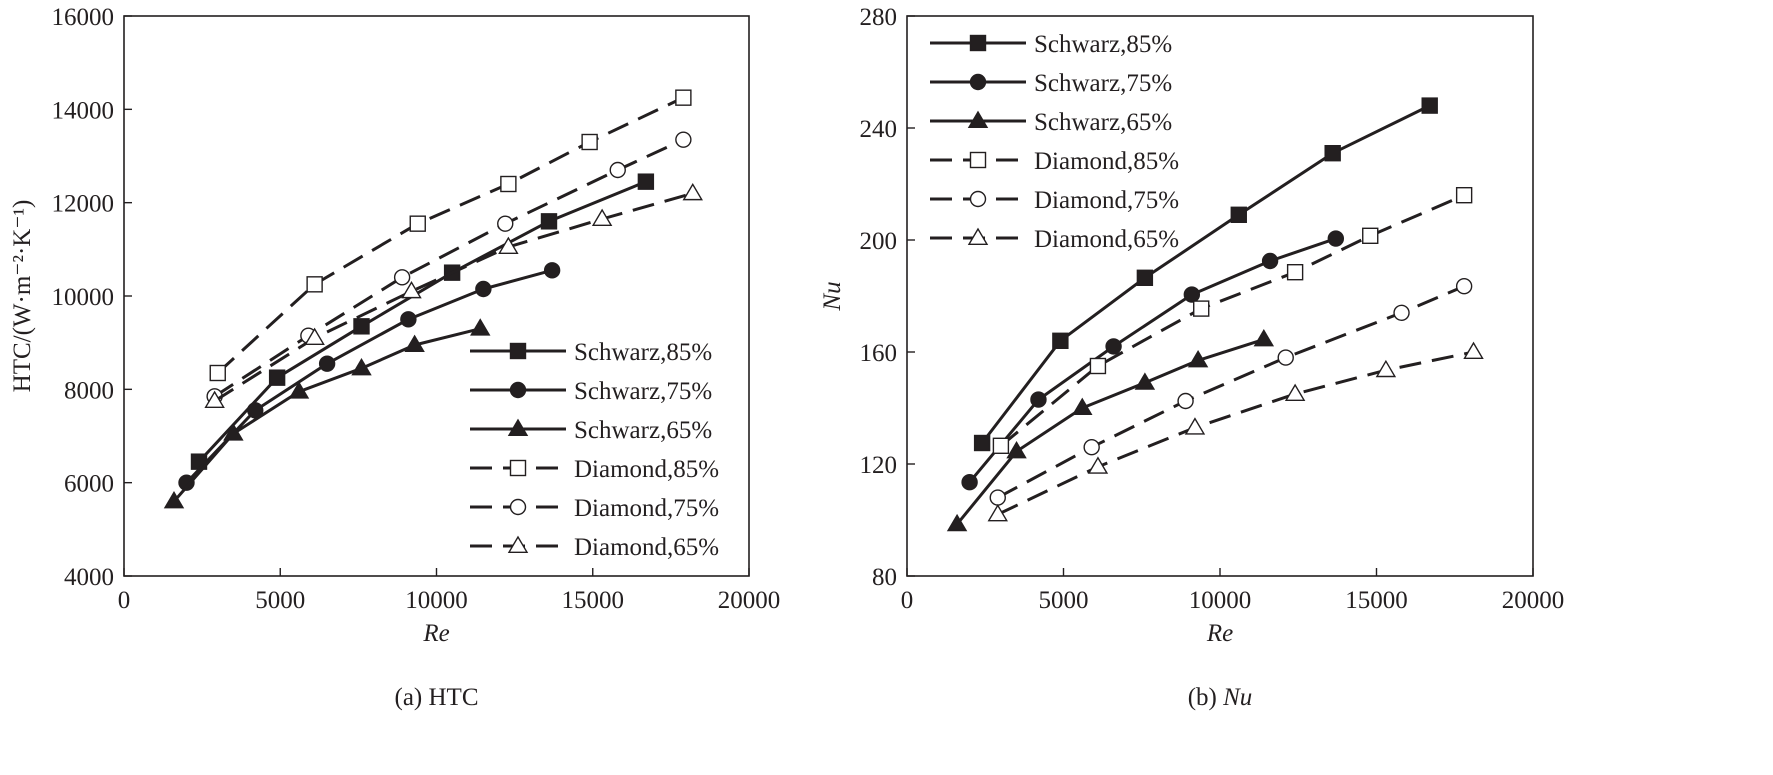 The height and width of the screenshot is (775, 1773). What do you see at coordinates (83, 204) in the screenshot?
I see `y-tick-label: 12000` at bounding box center [83, 204].